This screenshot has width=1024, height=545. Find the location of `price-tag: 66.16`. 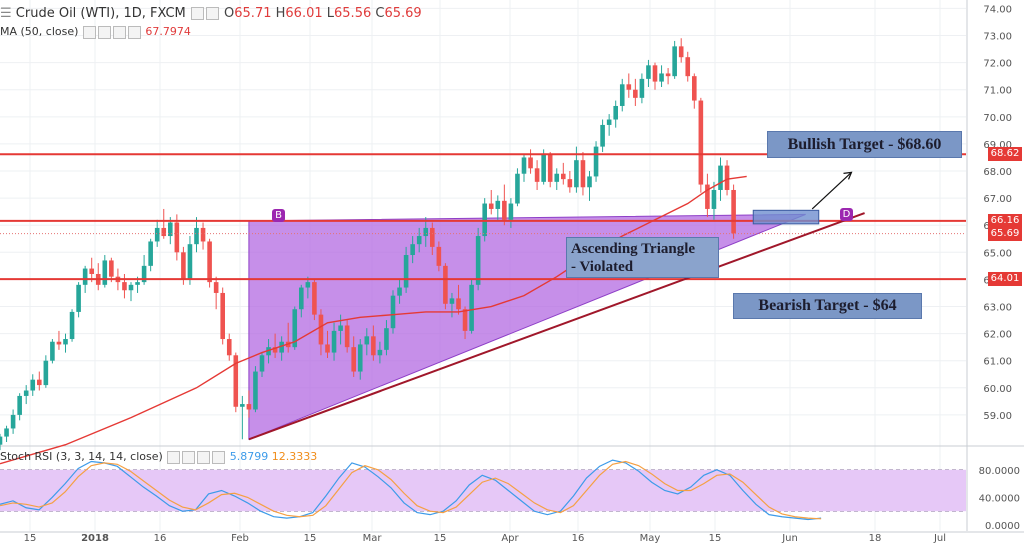

price-tag: 66.16 is located at coordinates (1005, 220).